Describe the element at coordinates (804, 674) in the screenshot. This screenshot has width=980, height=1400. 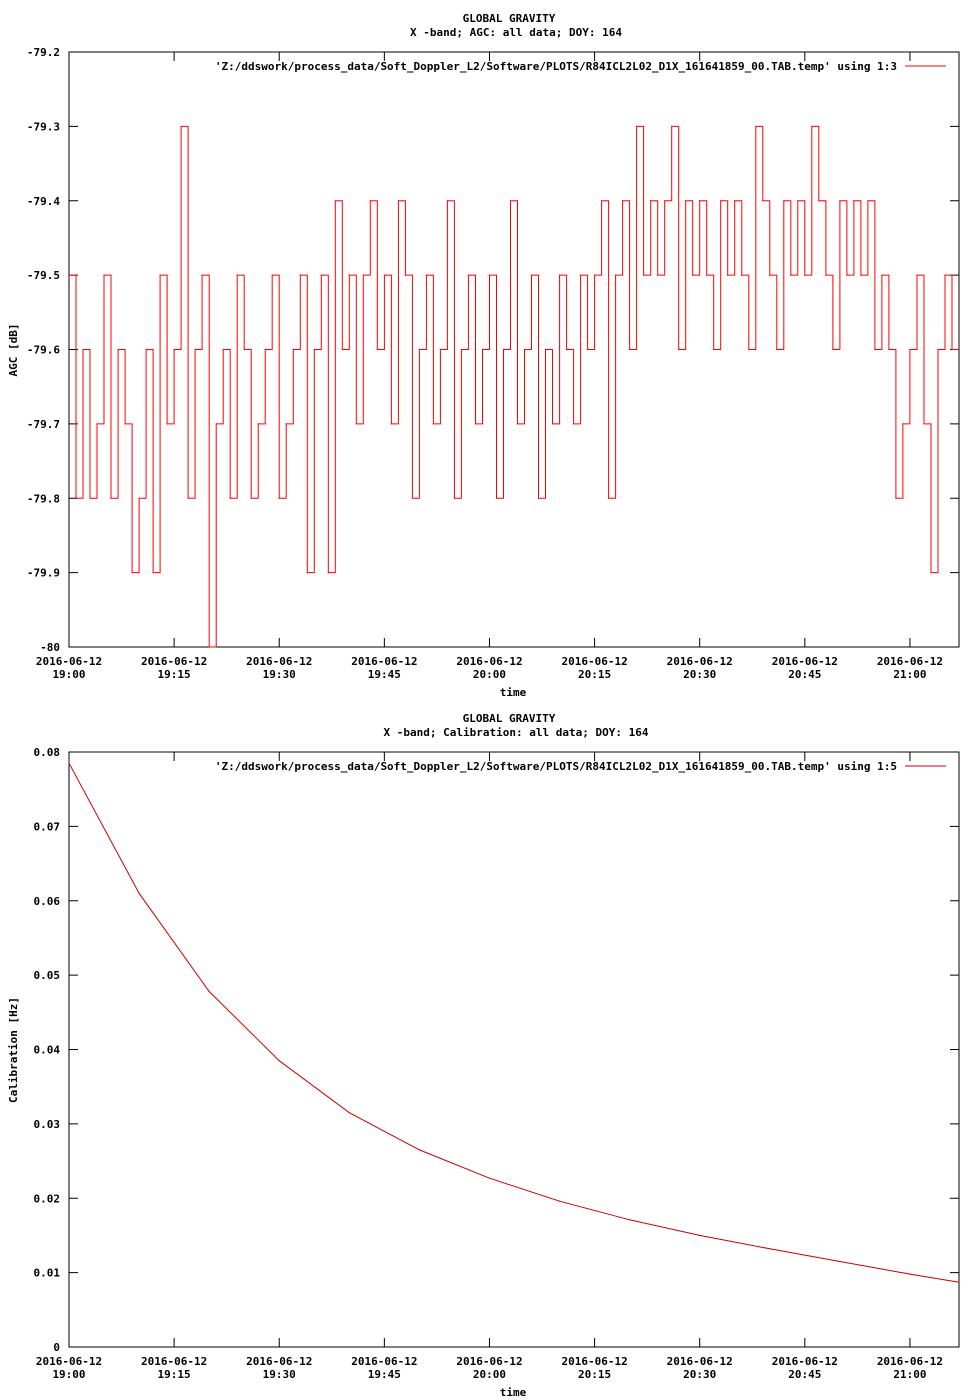
I see `agc-x-tick-time: 20:45` at that location.